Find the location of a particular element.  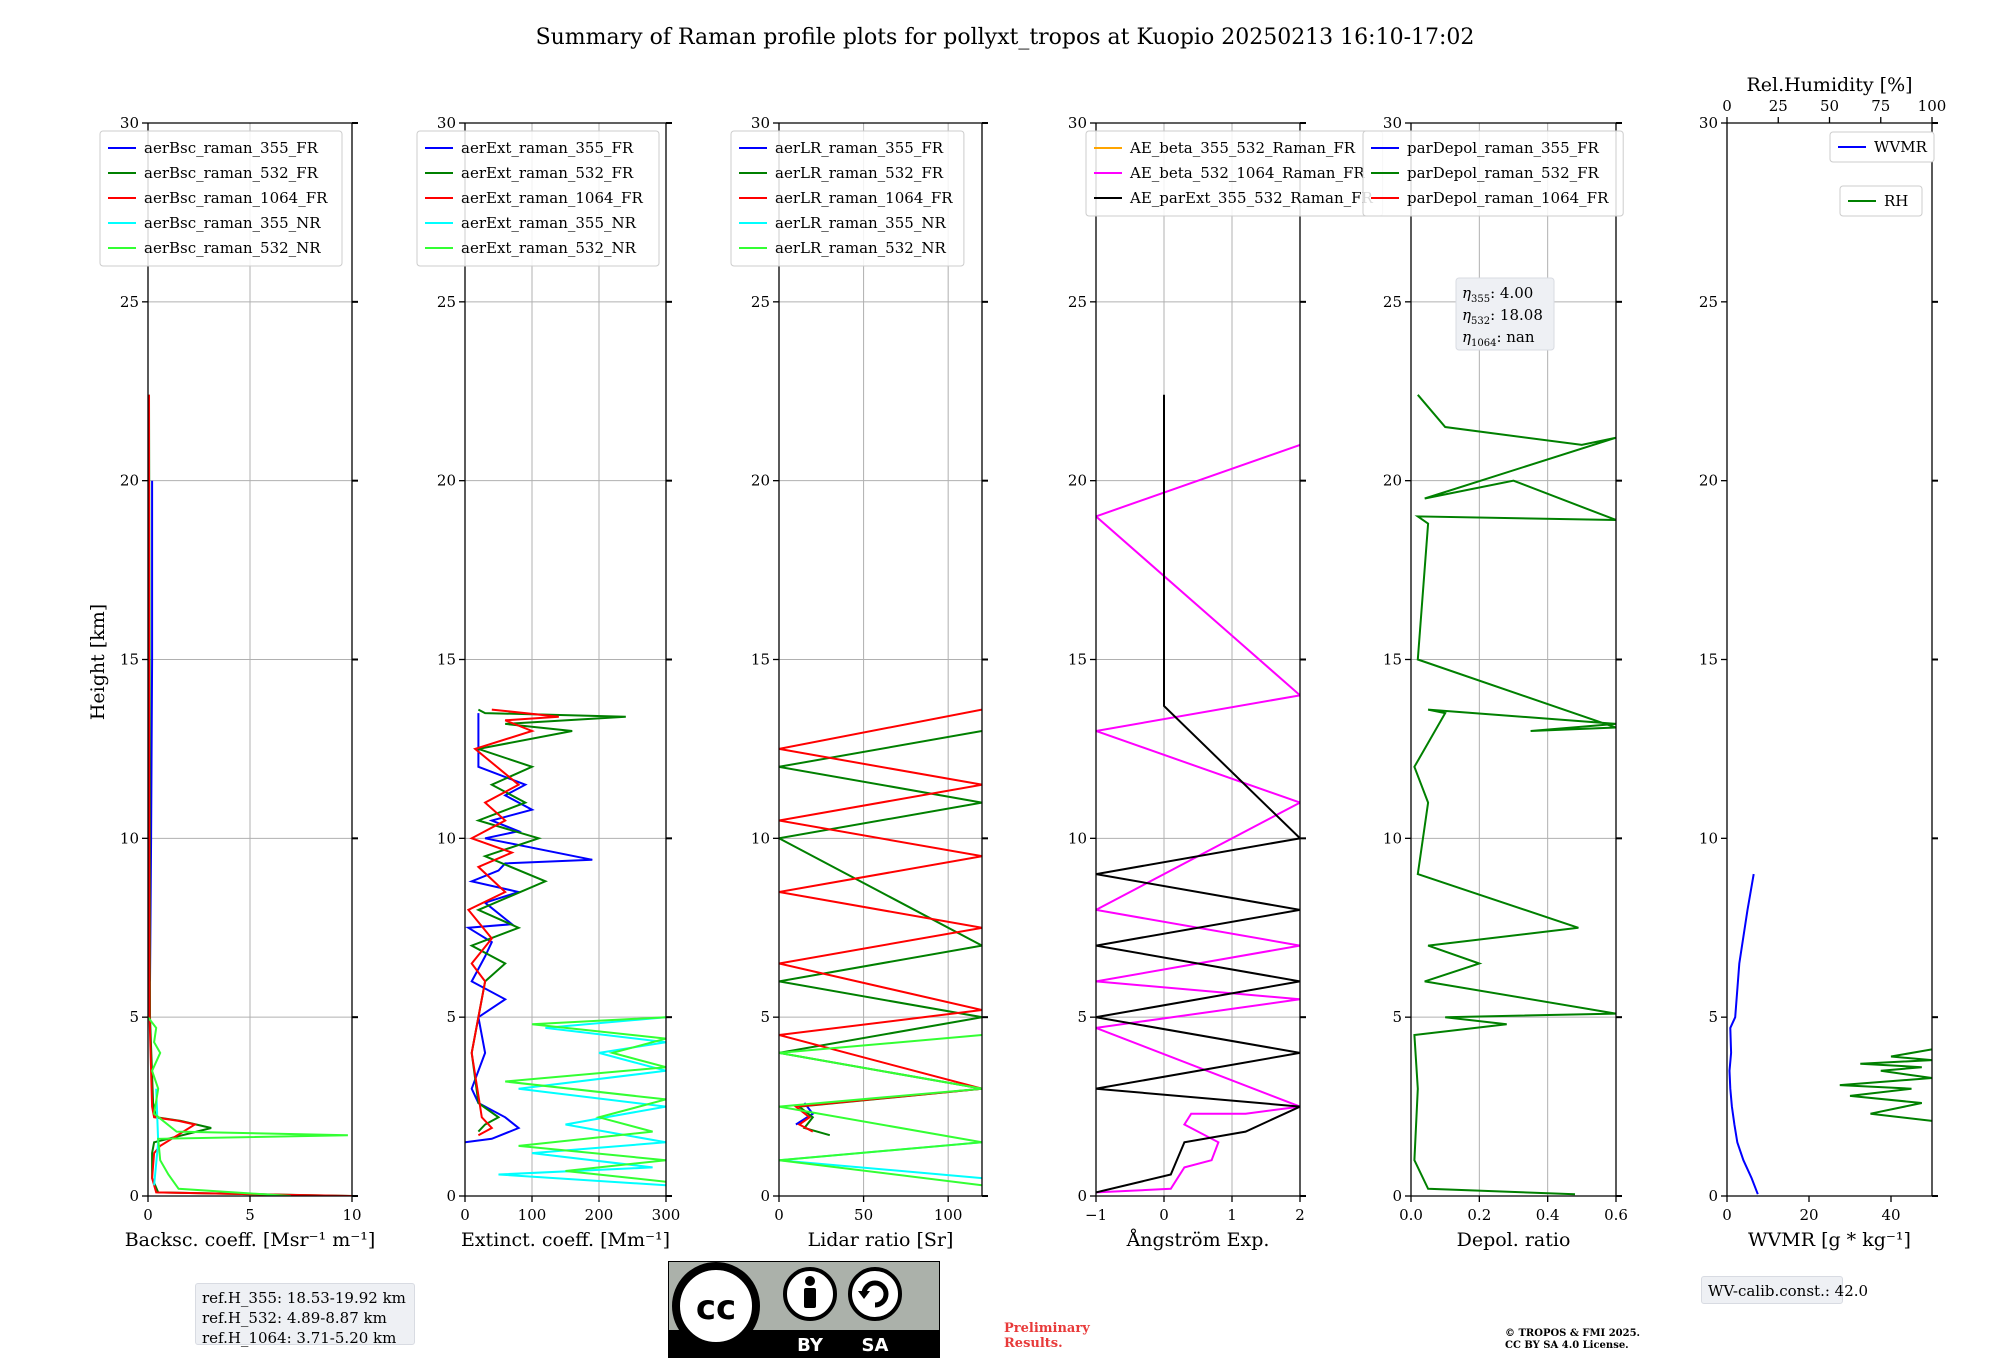

x-tick-label: 0.4 is located at coordinates (1548, 1215).